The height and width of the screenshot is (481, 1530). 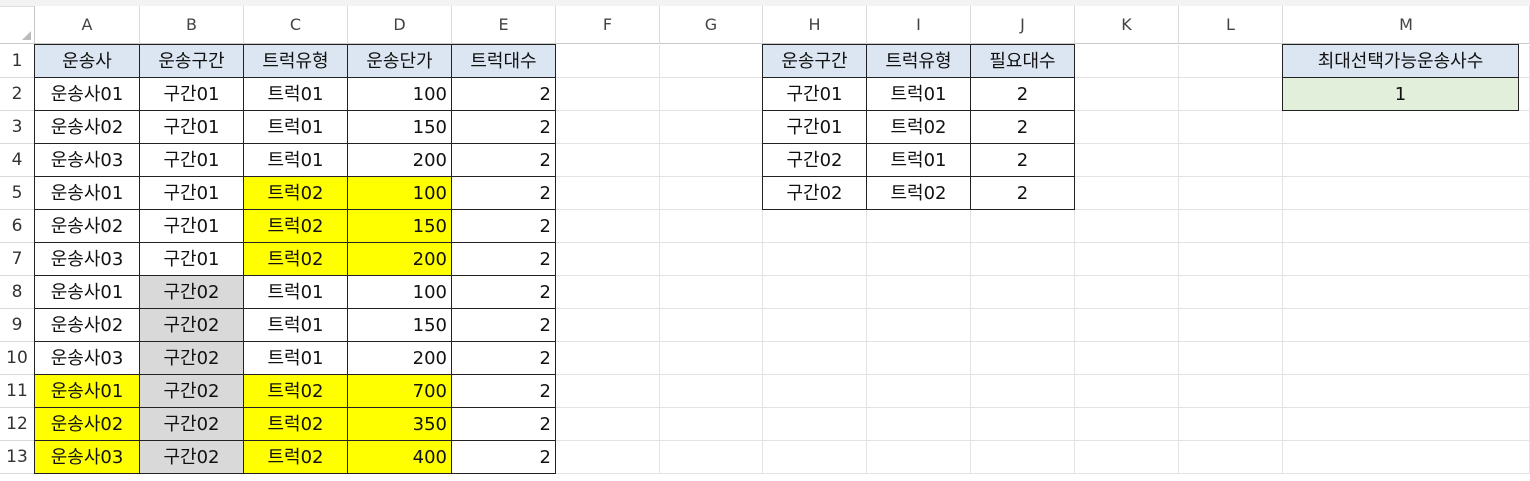 I want to click on column-header-l: L, so click(x=1231, y=25).